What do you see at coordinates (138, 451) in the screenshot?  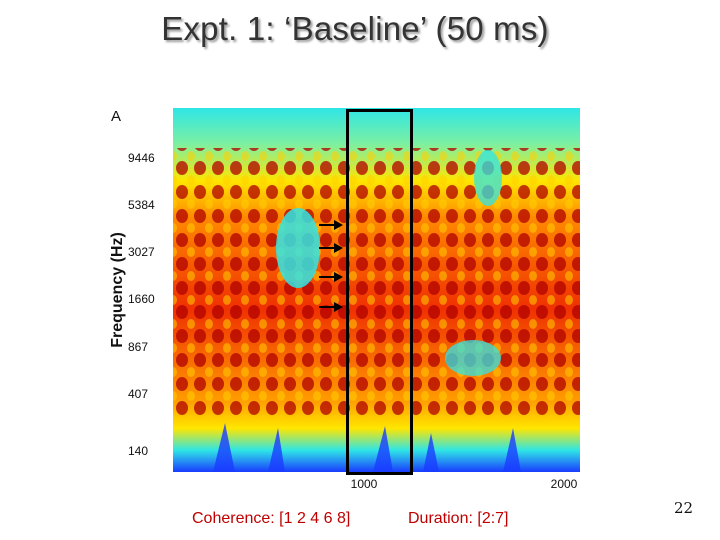 I see `y-tick-label: 140` at bounding box center [138, 451].